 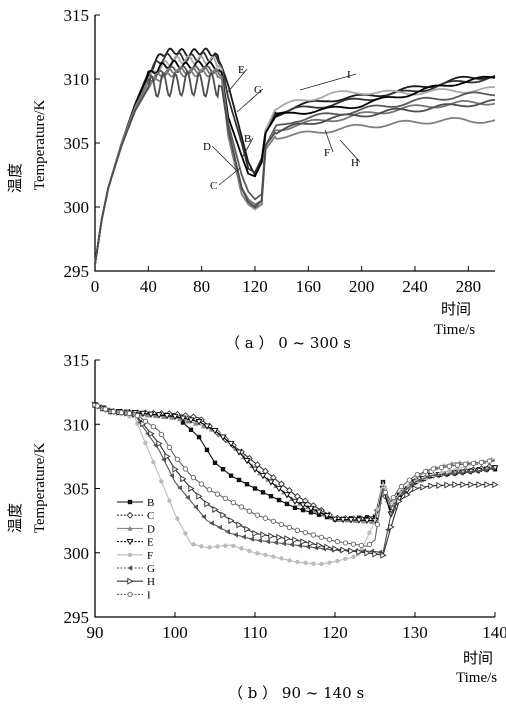 I want to click on legend-label-G: G, so click(x=151, y=569).